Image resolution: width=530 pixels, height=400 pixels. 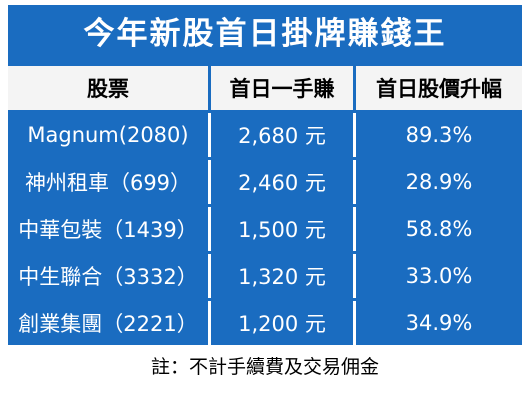 What do you see at coordinates (280, 276) in the screenshot?
I see `table-cell: 1,320 元` at bounding box center [280, 276].